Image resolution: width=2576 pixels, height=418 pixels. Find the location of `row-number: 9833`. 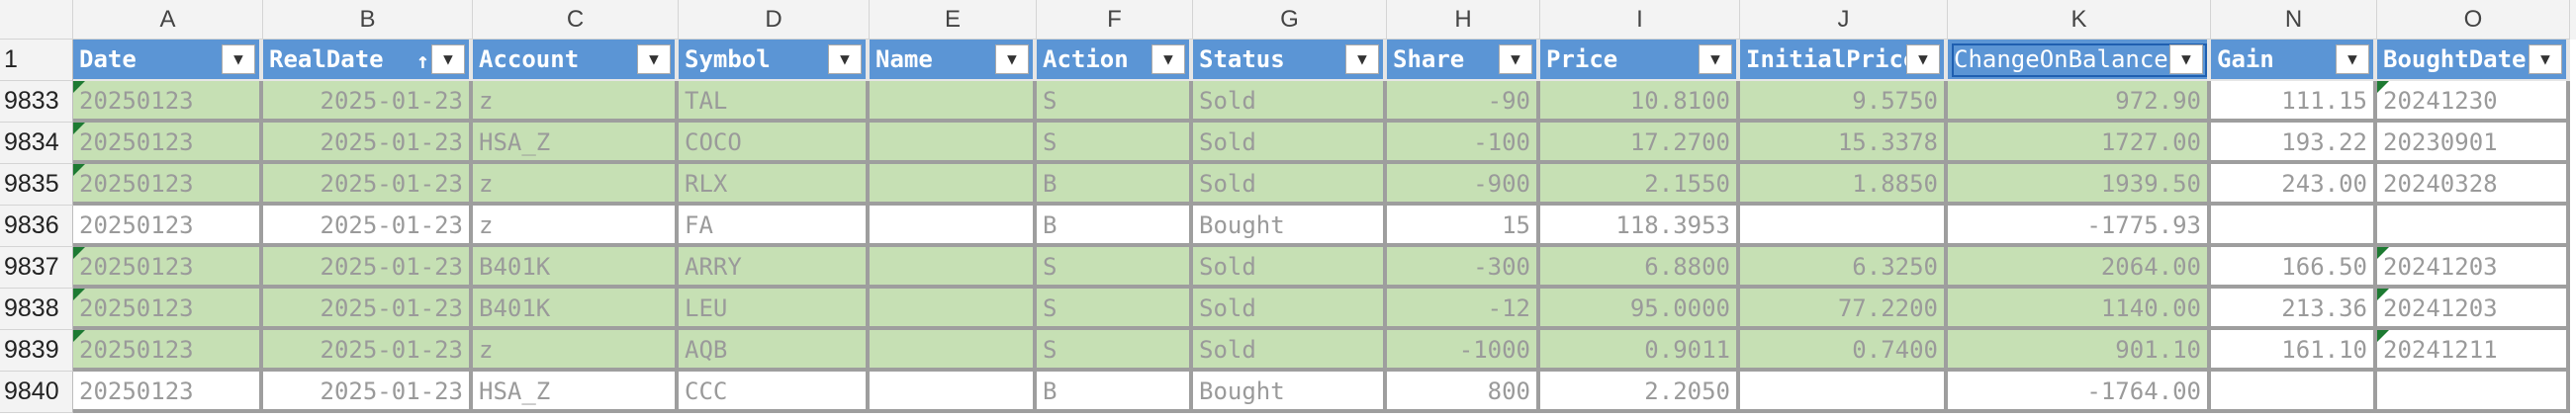

row-number: 9833 is located at coordinates (36, 102).